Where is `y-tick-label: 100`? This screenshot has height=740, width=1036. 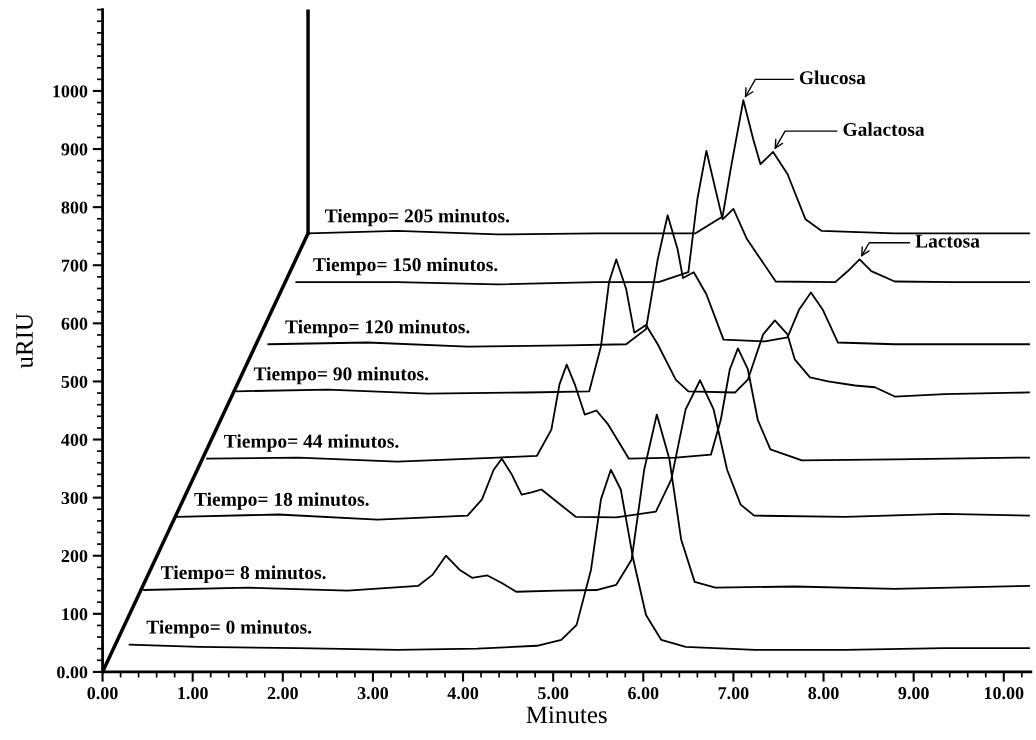 y-tick-label: 100 is located at coordinates (75, 614).